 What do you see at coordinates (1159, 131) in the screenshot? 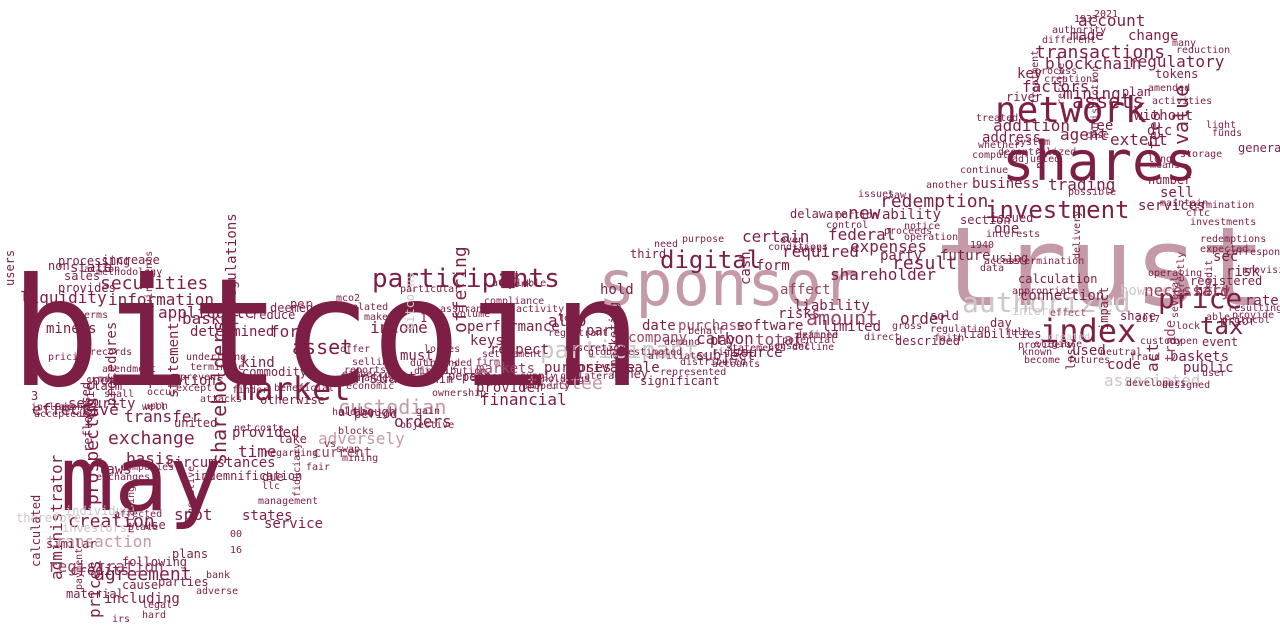
I see `word-dtc: dtc` at bounding box center [1159, 131].